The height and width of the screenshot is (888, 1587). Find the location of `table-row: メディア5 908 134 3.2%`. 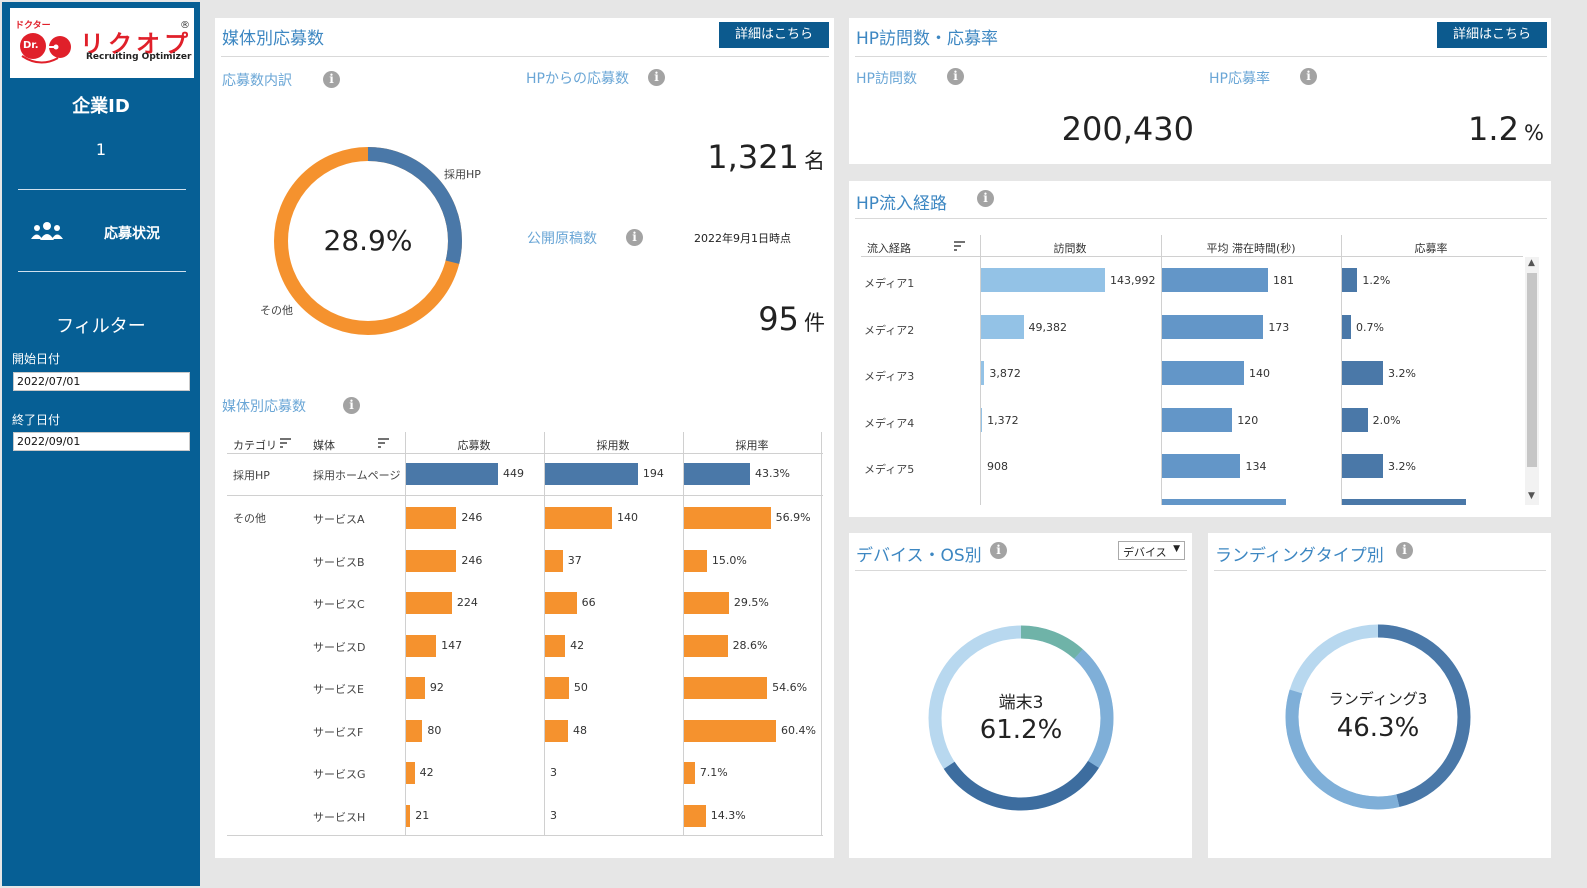

table-row: メディア5 908 134 3.2% is located at coordinates (1192, 467).